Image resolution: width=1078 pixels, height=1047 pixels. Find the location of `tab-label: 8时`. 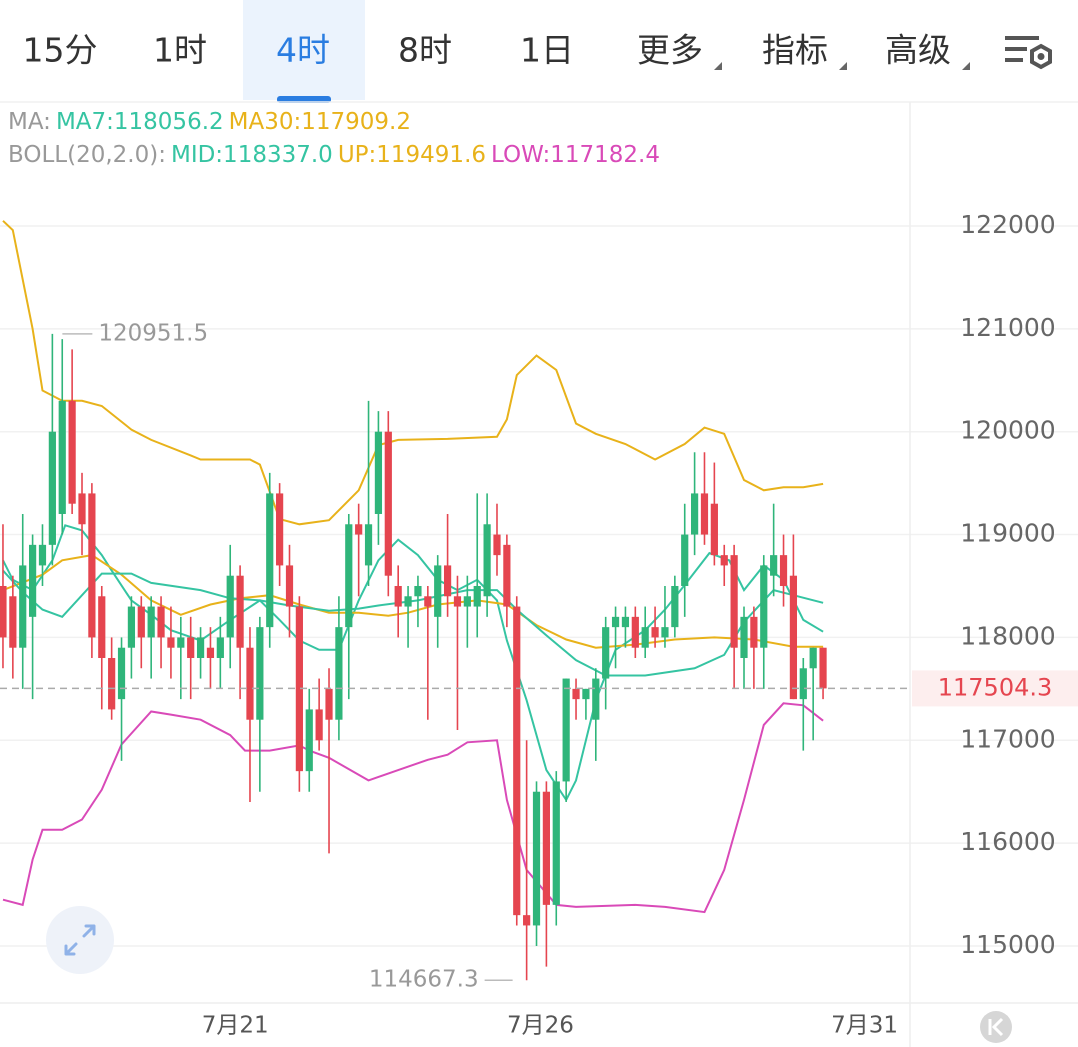

tab-label: 8时 is located at coordinates (425, 50).